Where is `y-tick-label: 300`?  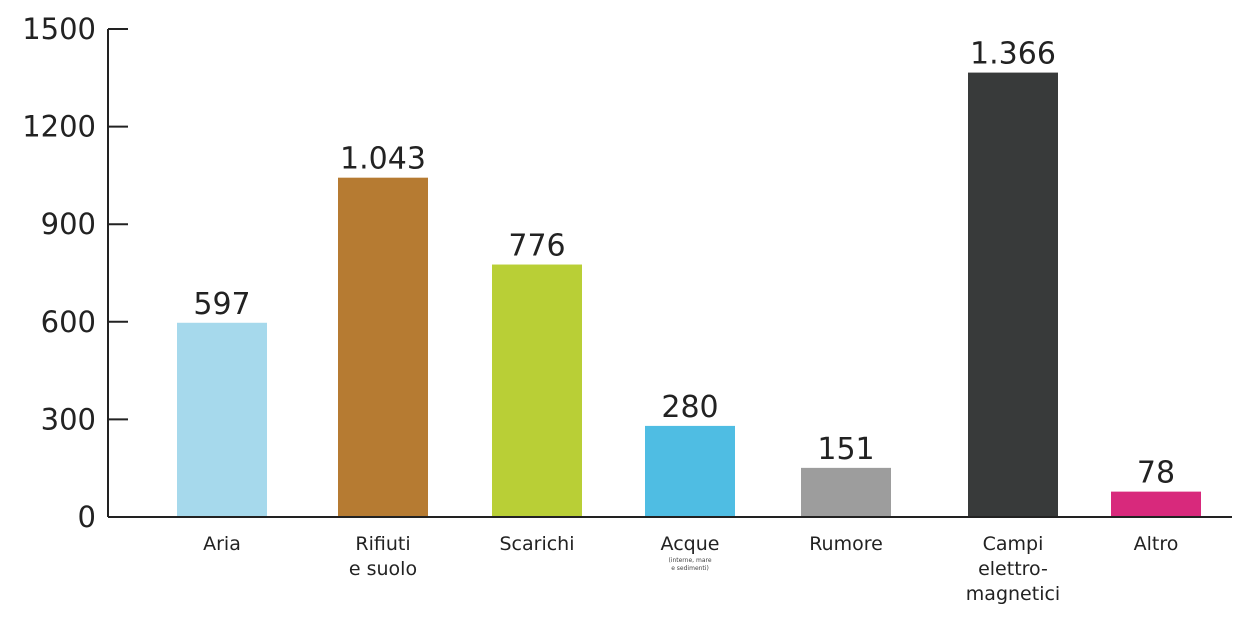 y-tick-label: 300 is located at coordinates (68, 419).